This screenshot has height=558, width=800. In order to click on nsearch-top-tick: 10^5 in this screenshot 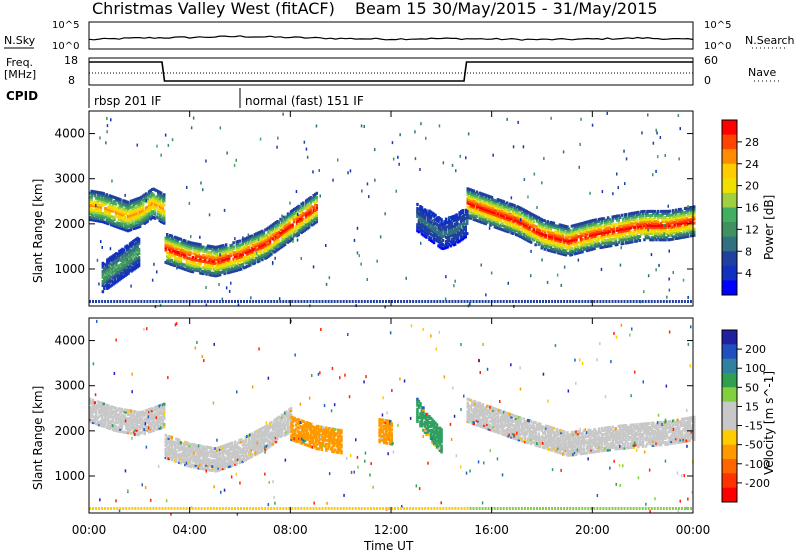, I will do `click(717, 25)`.